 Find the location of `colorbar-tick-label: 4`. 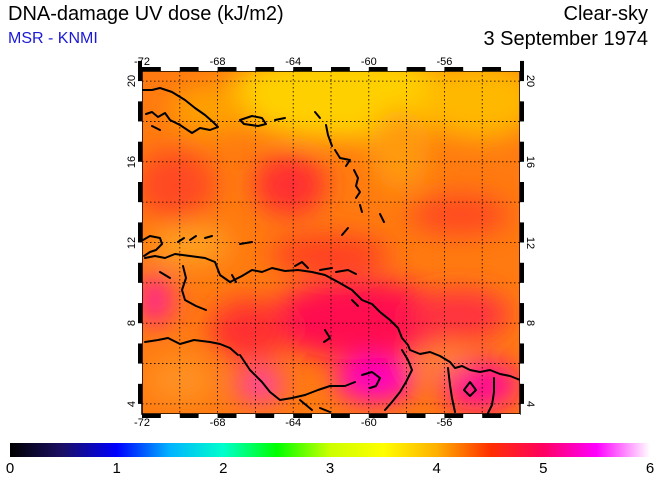

colorbar-tick-label: 4 is located at coordinates (436, 468).